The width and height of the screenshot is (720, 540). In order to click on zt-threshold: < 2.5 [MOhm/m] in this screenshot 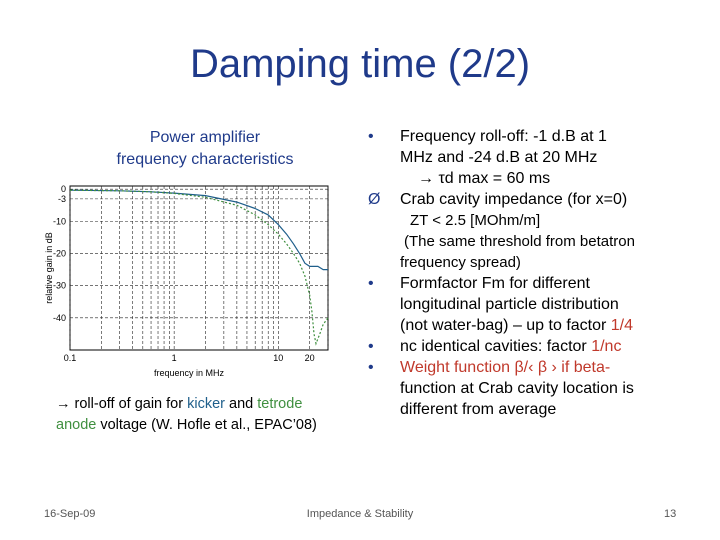, I will do `click(484, 220)`.